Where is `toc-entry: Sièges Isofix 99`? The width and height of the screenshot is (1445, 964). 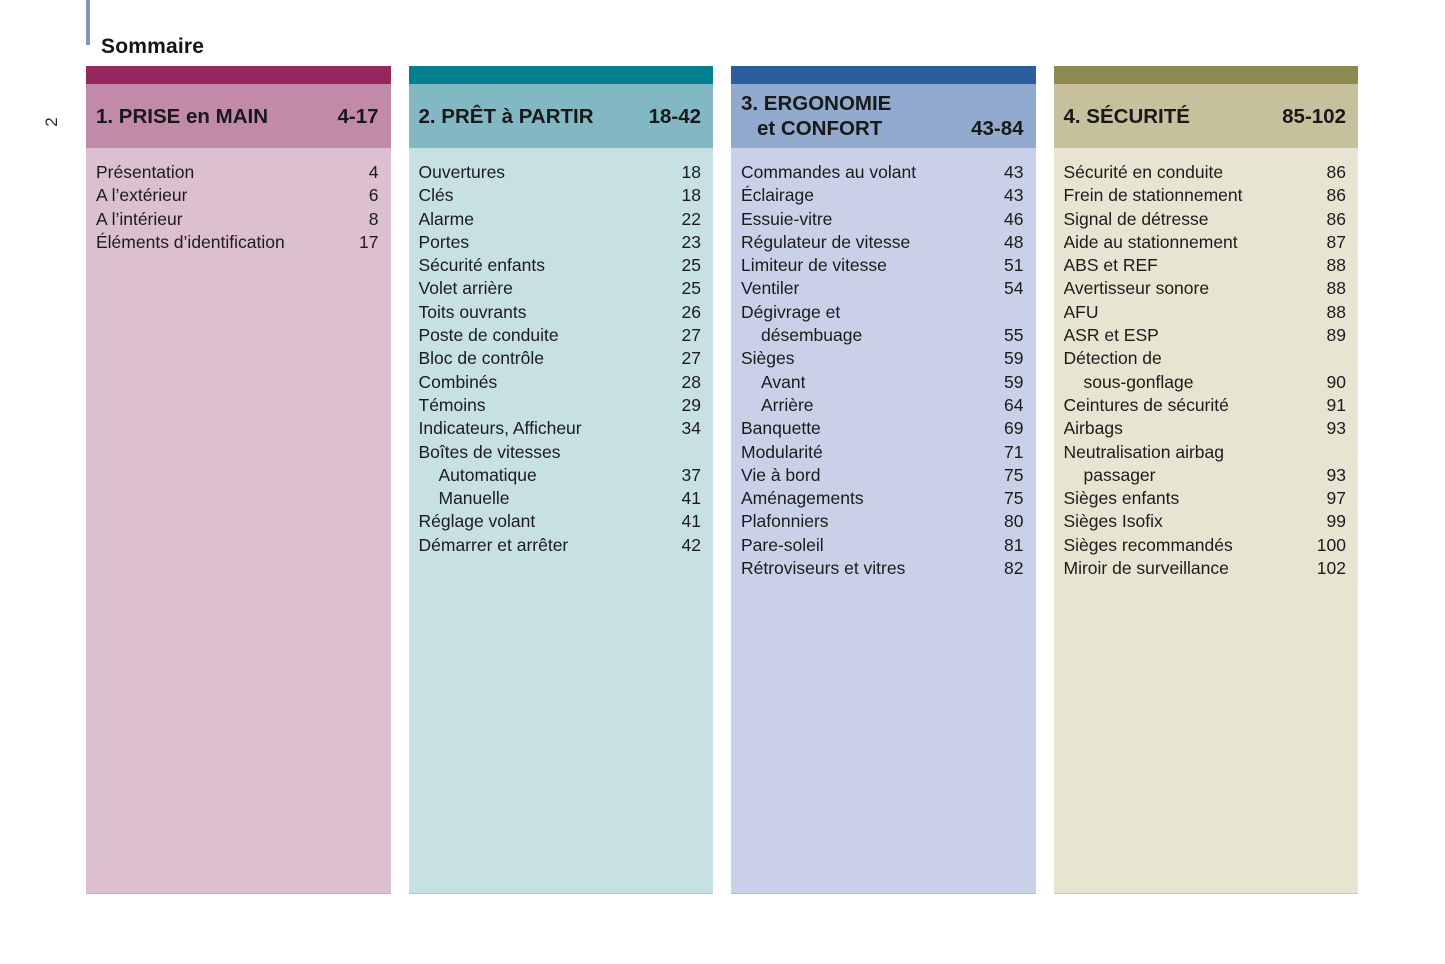 toc-entry: Sièges Isofix 99 is located at coordinates (1205, 521).